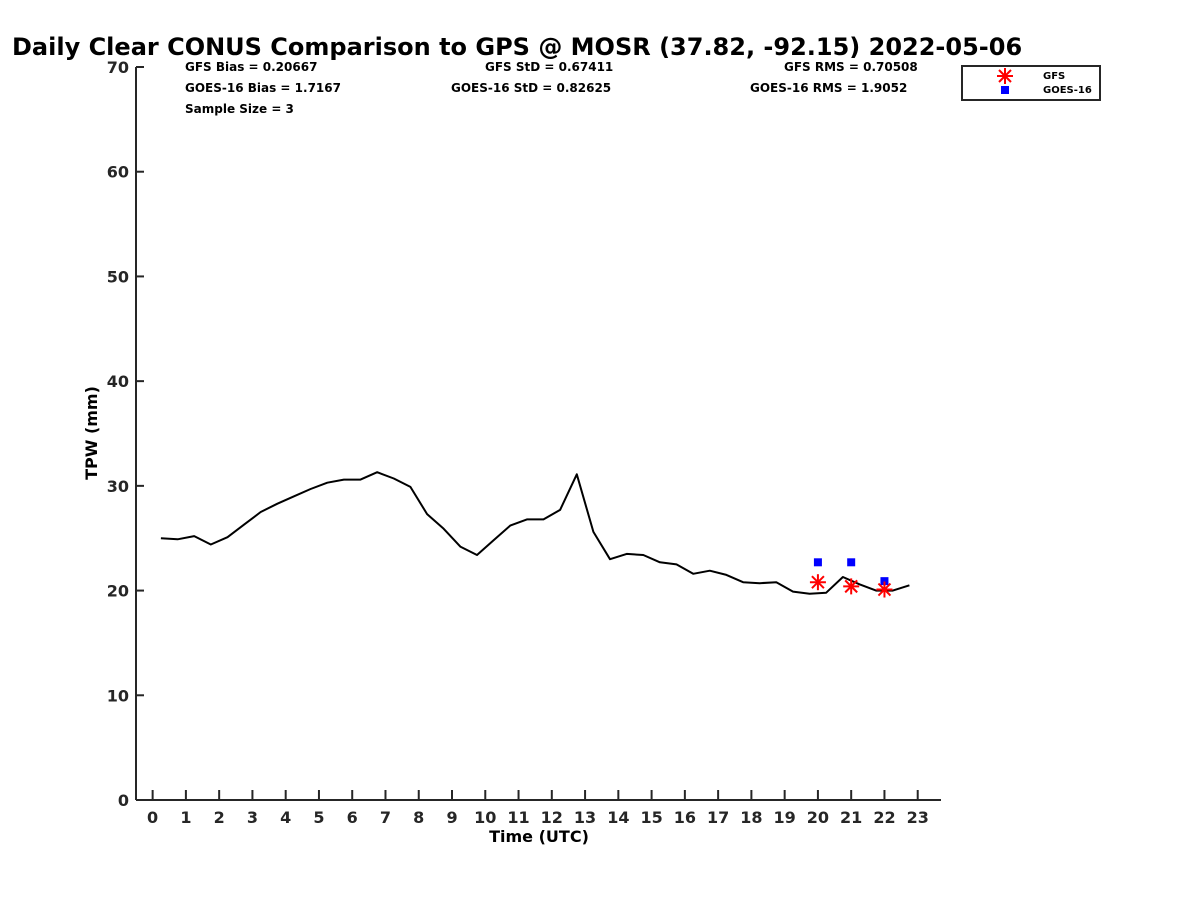 Image resolution: width=1200 pixels, height=900 pixels. I want to click on x-tick-label: 12, so click(552, 817).